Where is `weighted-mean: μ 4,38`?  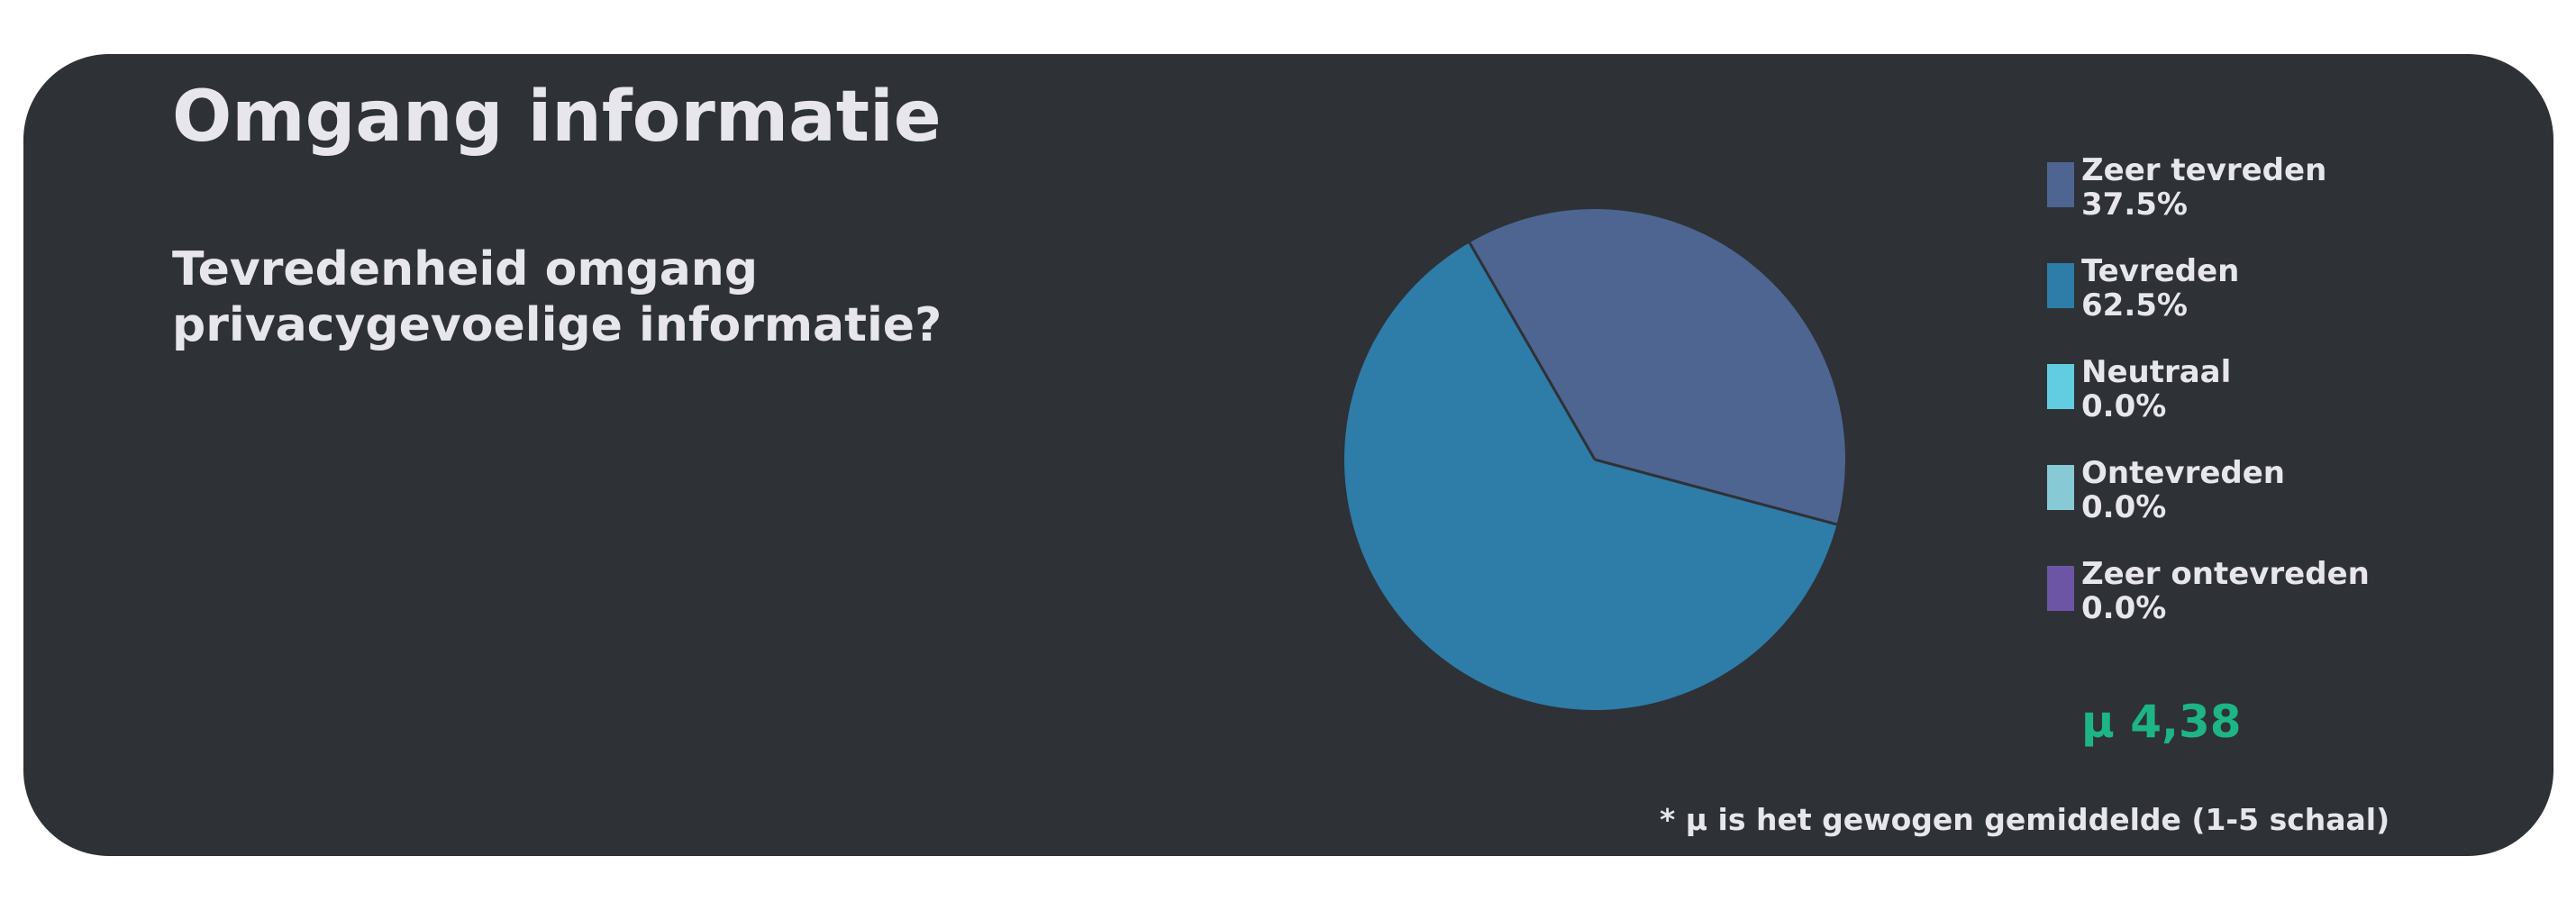 weighted-mean: μ 4,38 is located at coordinates (2161, 722).